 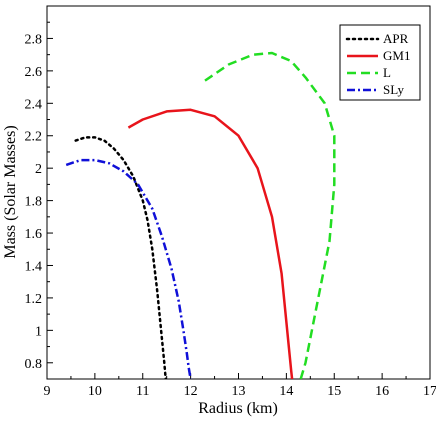 I want to click on y-tick-label: 1.8, so click(x=34, y=202).